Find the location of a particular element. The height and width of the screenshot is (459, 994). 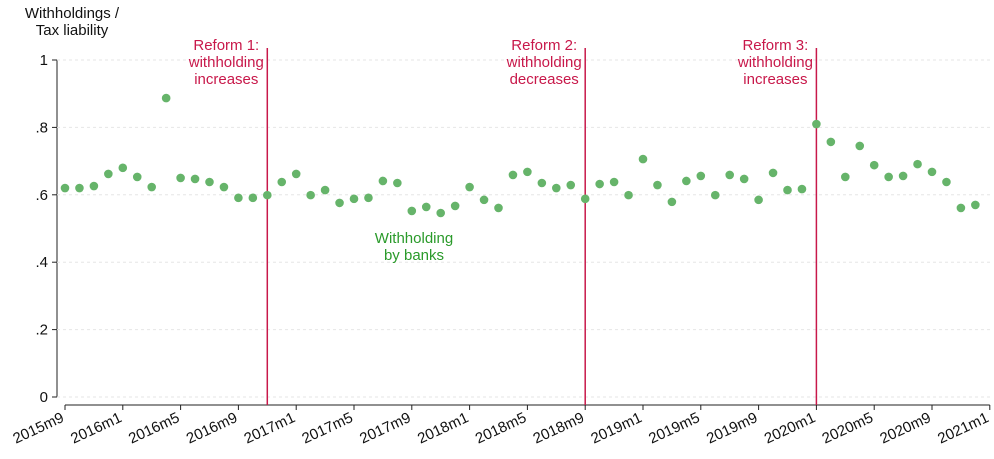

reform-label: Reform 3: is located at coordinates (775, 45).